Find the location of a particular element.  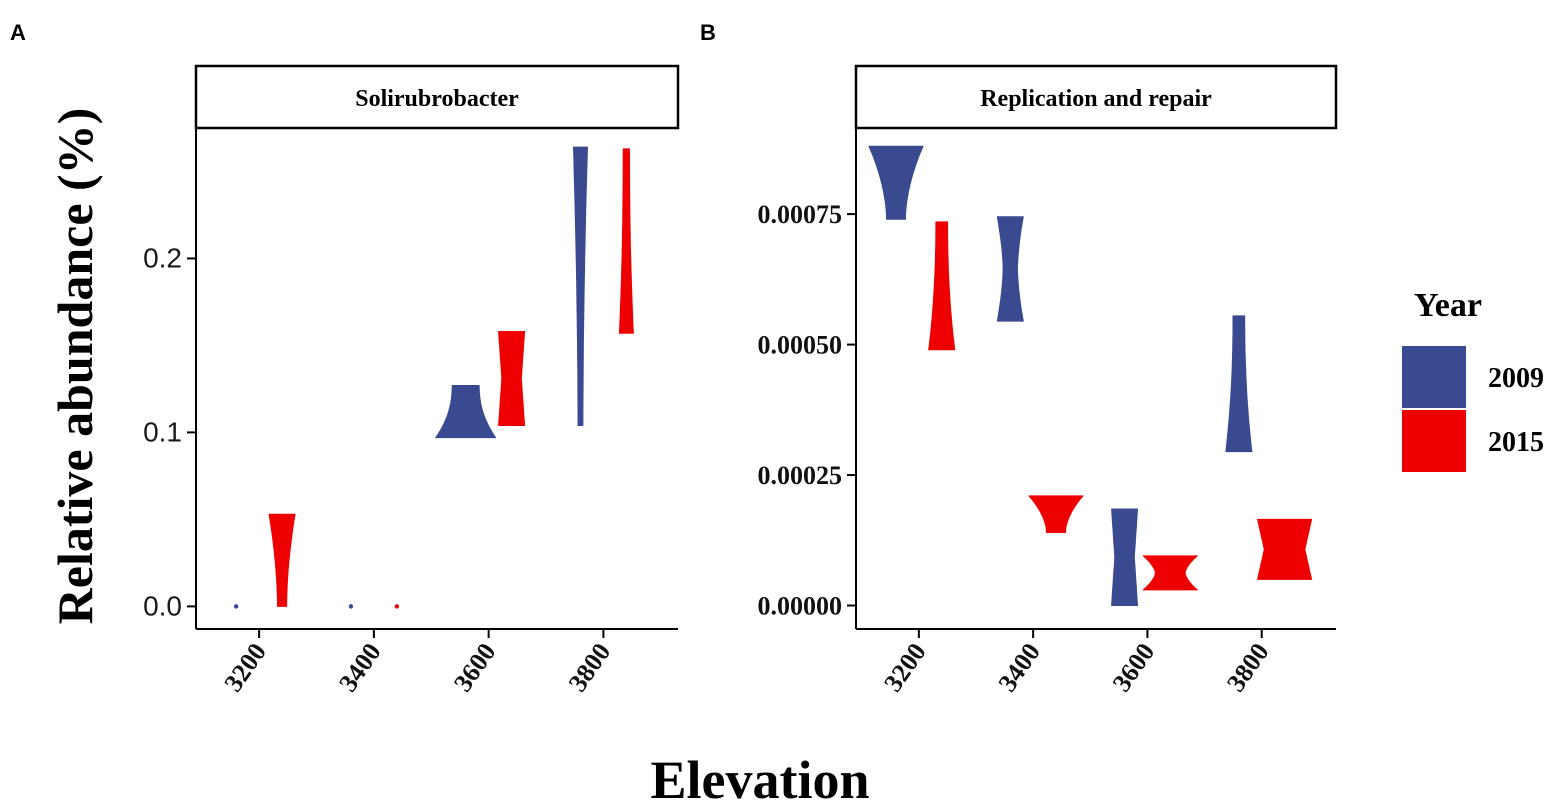

y-ticks-b: 0.00000 0.00025 0.00050 0.00075 is located at coordinates (807, 410).